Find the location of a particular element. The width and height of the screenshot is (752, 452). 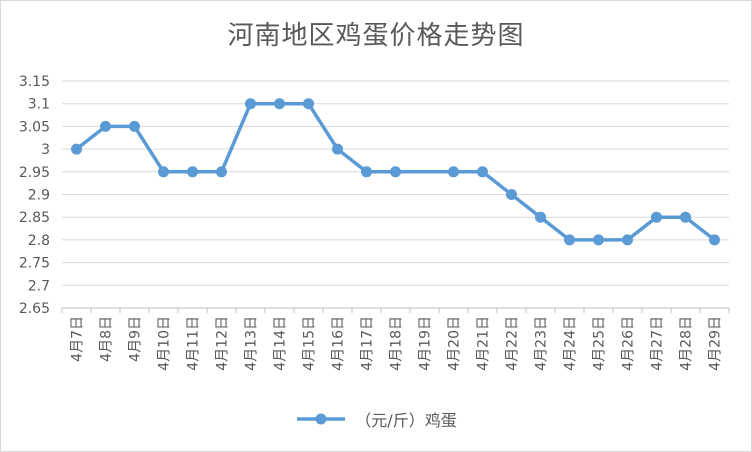

chart-title: 河南地区鸡蛋价格走势图 is located at coordinates (376, 36).